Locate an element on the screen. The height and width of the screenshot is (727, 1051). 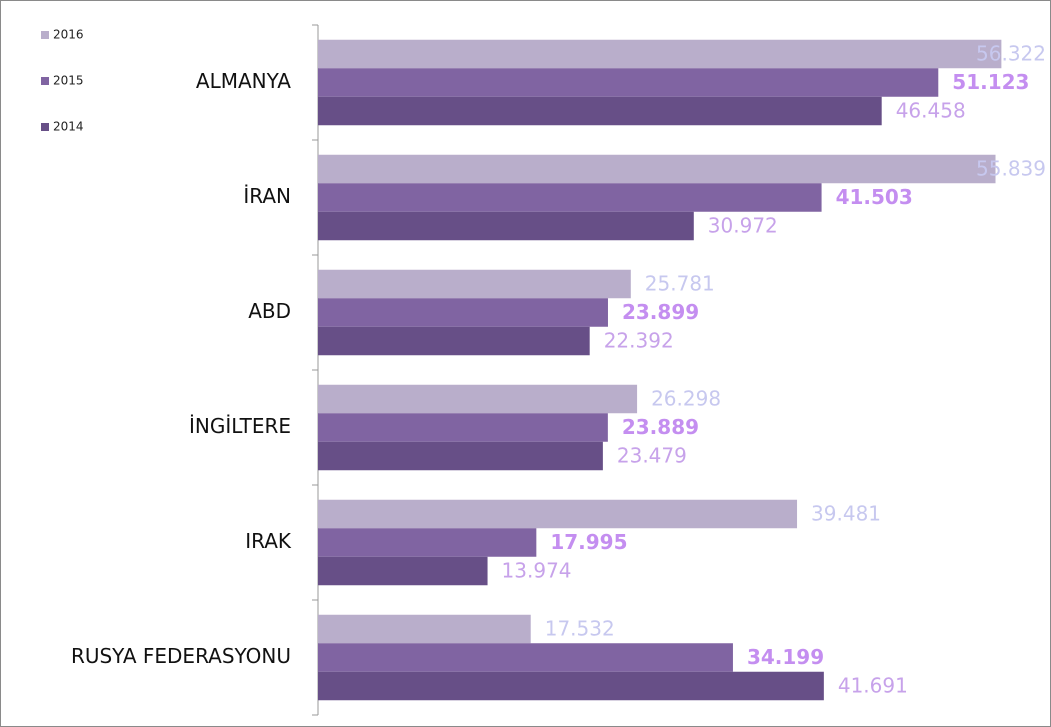
value-label: 46.458 is located at coordinates (931, 111).